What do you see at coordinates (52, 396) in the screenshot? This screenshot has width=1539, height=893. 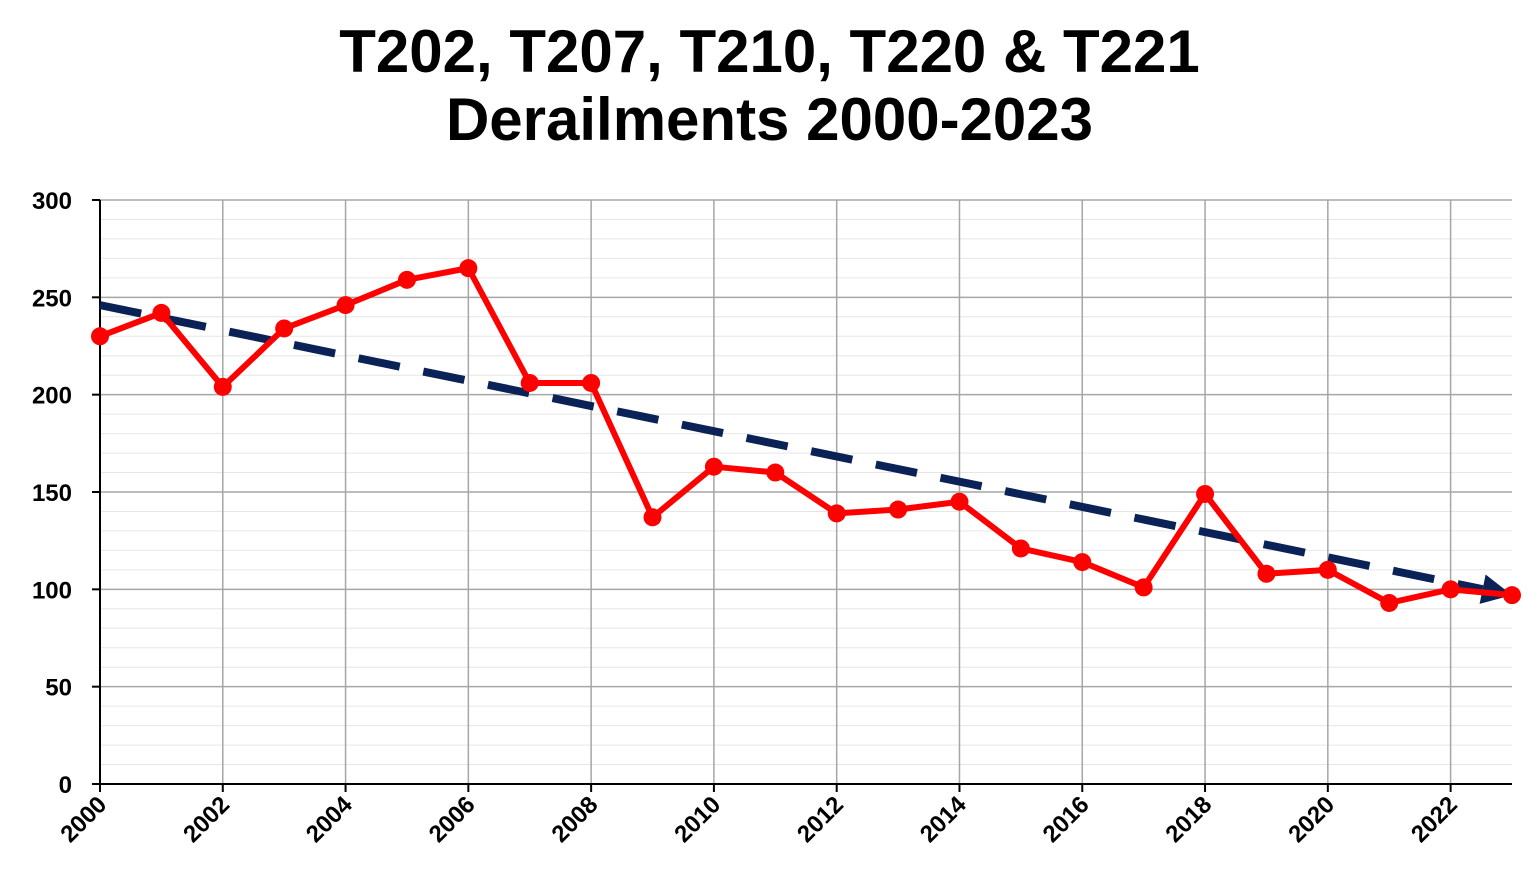 I see `y-tick-label: 200` at bounding box center [52, 396].